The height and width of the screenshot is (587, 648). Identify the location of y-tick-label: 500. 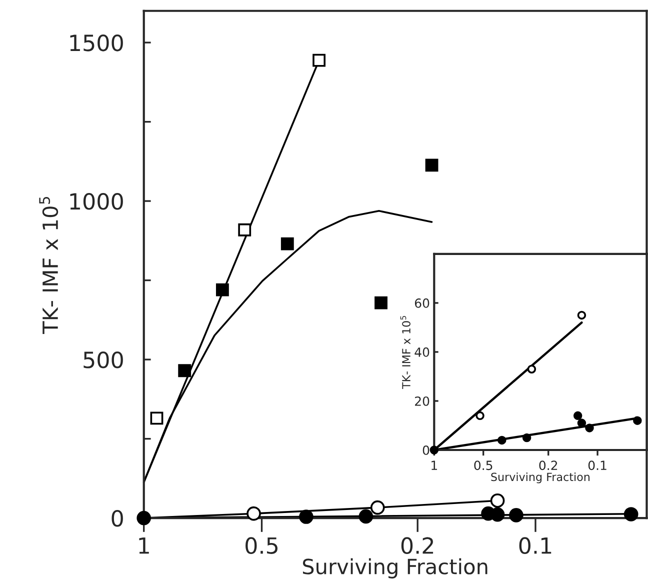
(103, 359).